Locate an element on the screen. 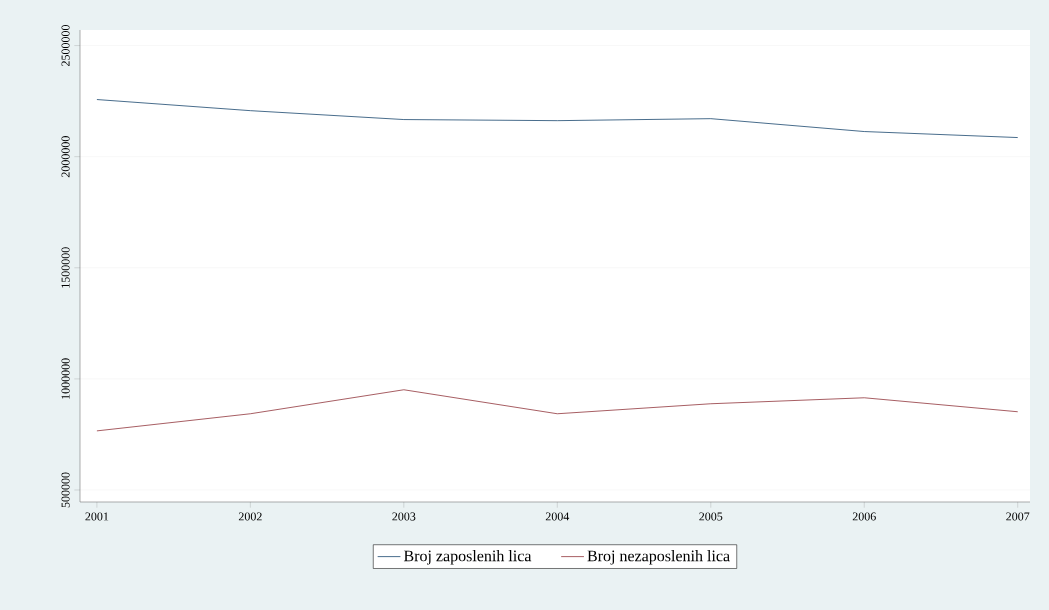  x-tick-label: 2003 is located at coordinates (404, 516).